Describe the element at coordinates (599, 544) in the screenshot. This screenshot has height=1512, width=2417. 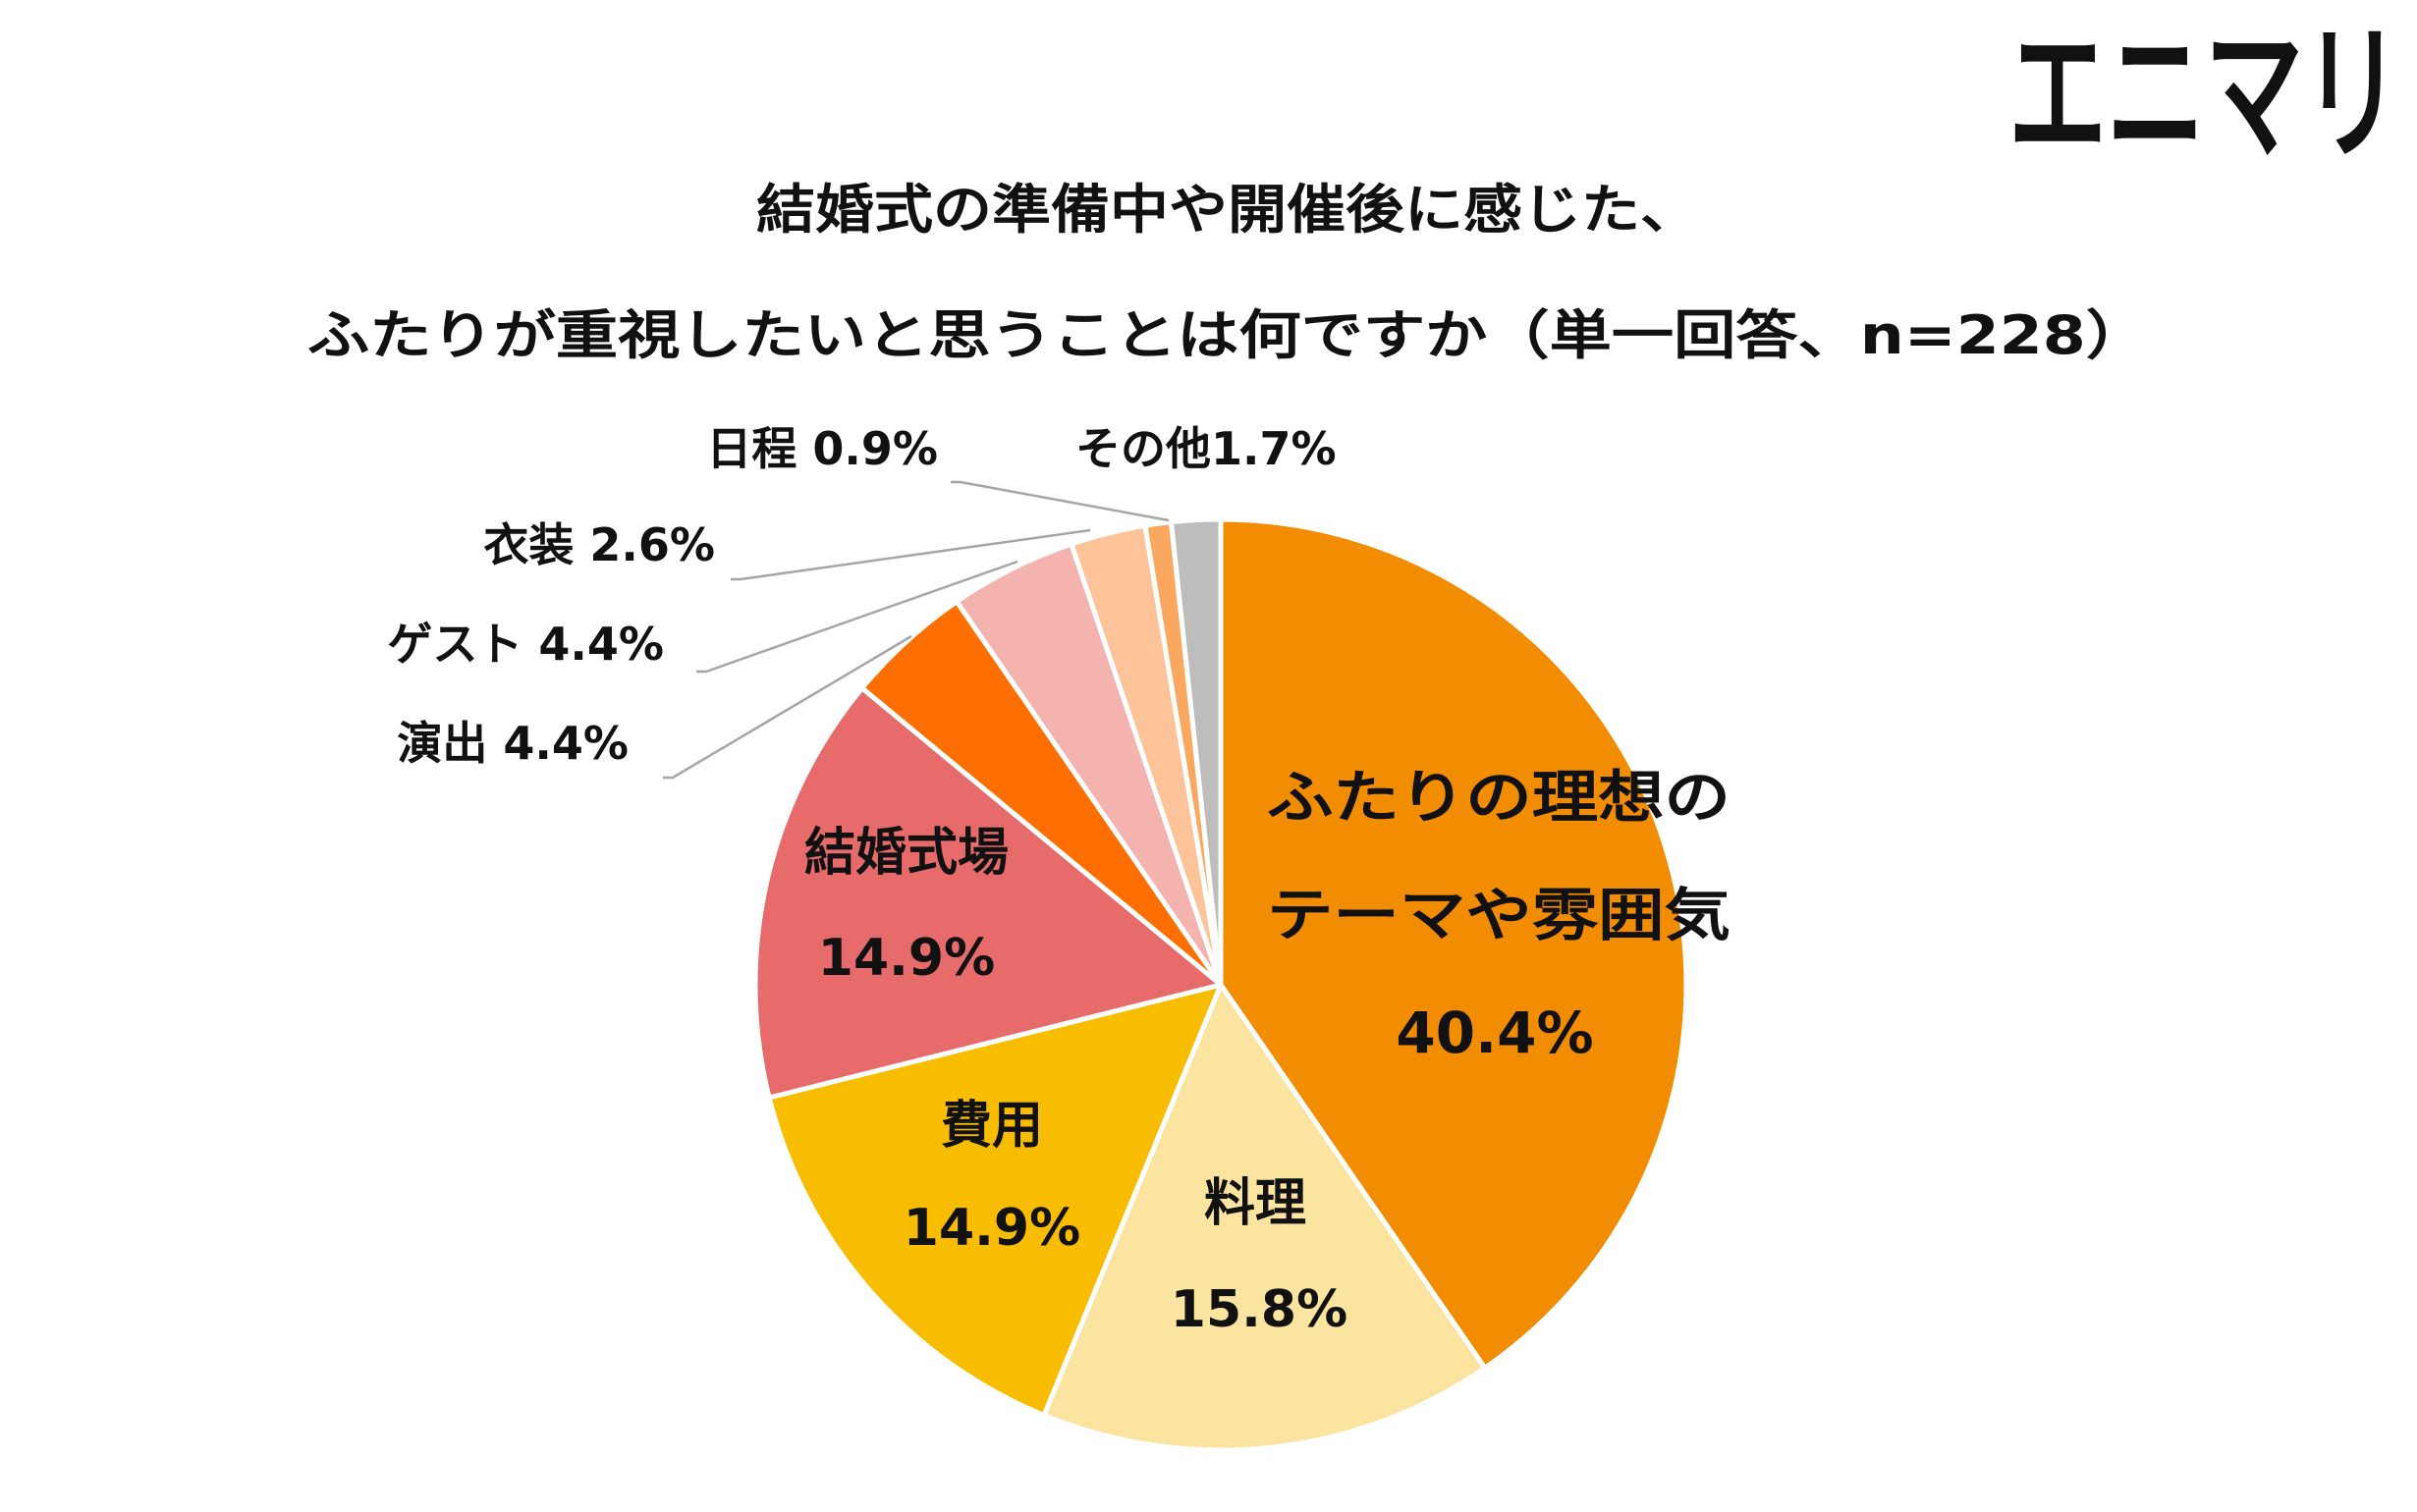
I see `slice-label: 衣装 2.6%` at that location.